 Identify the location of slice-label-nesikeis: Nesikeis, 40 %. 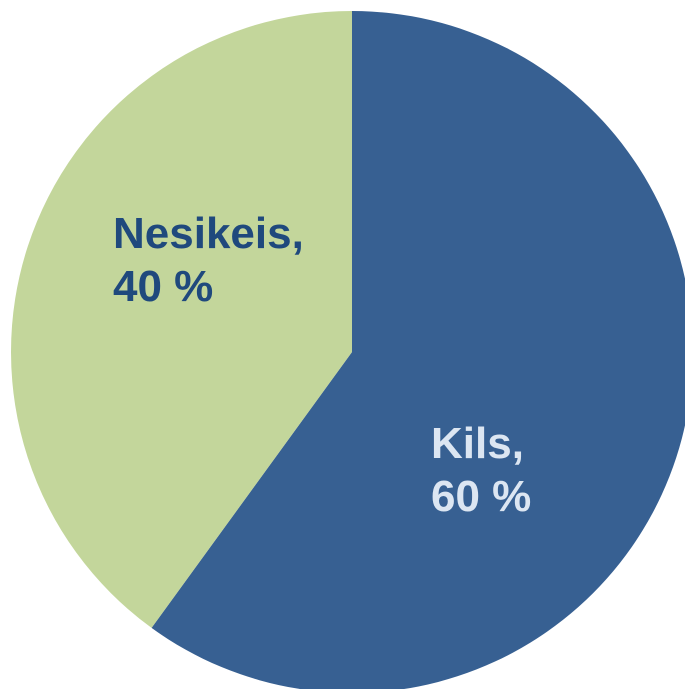
(208, 260).